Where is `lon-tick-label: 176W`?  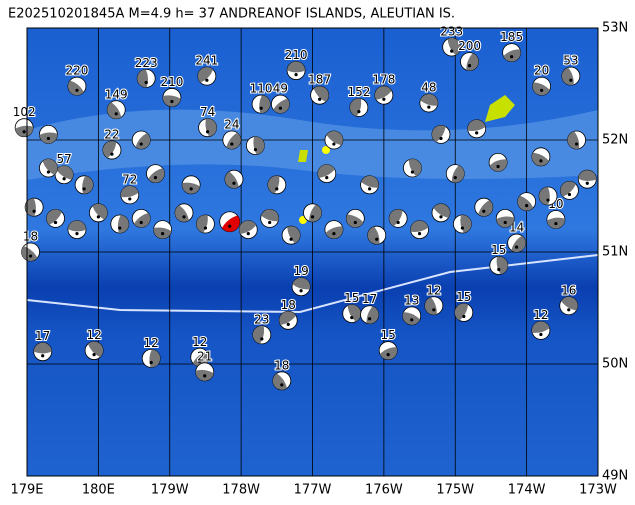
lon-tick-label: 176W is located at coordinates (384, 490).